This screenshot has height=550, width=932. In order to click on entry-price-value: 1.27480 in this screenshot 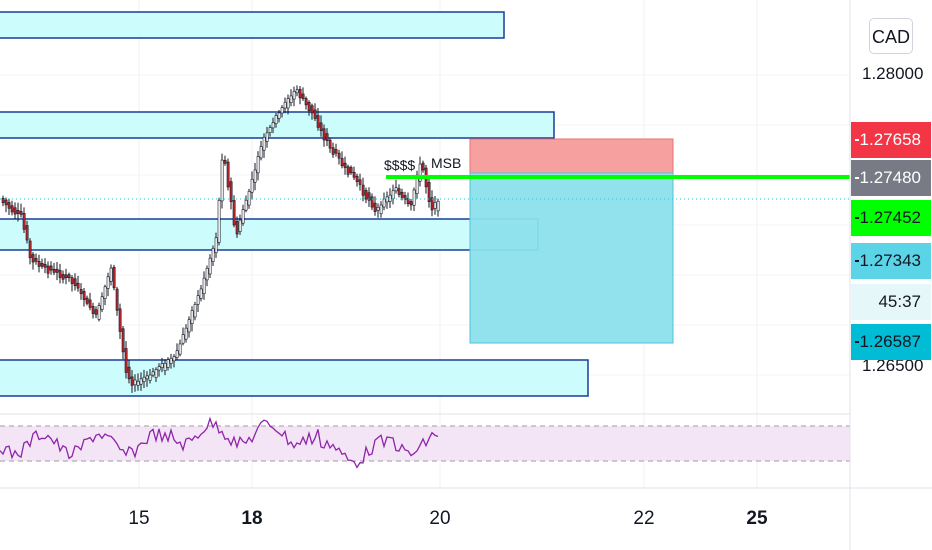, I will do `click(890, 177)`.